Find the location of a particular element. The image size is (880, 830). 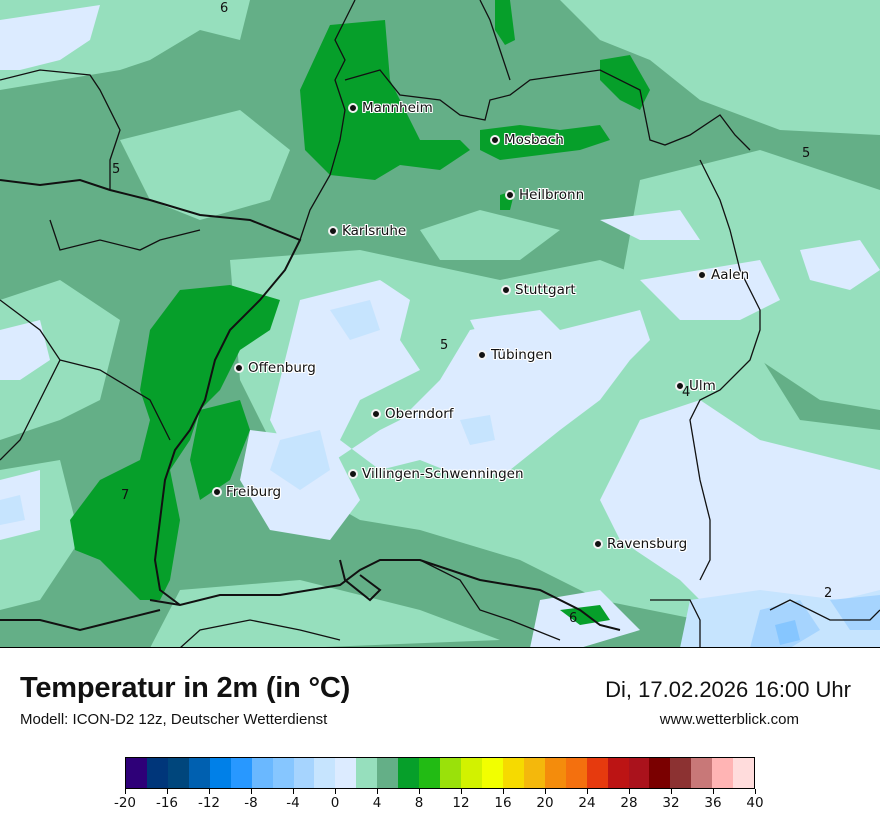

website-link: www.wetterblick.com is located at coordinates (729, 719).